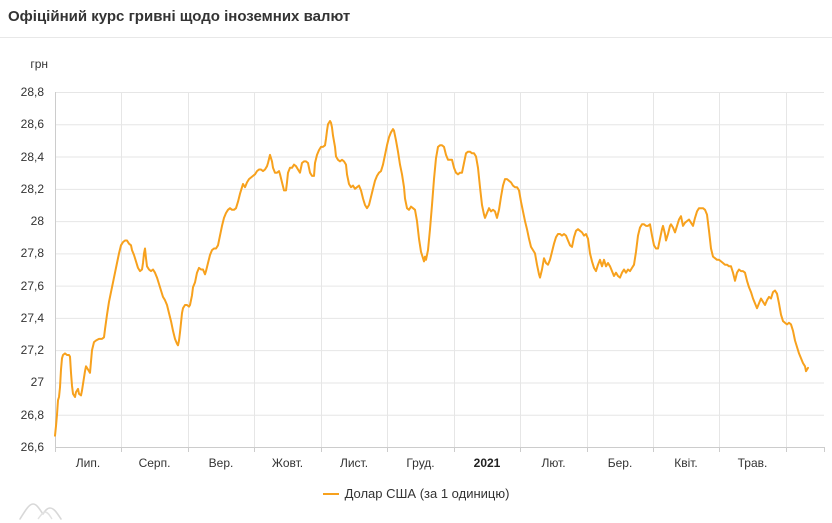 Image resolution: width=832 pixels, height=523 pixels. I want to click on y-axis-tick-label: 27, so click(37, 382).